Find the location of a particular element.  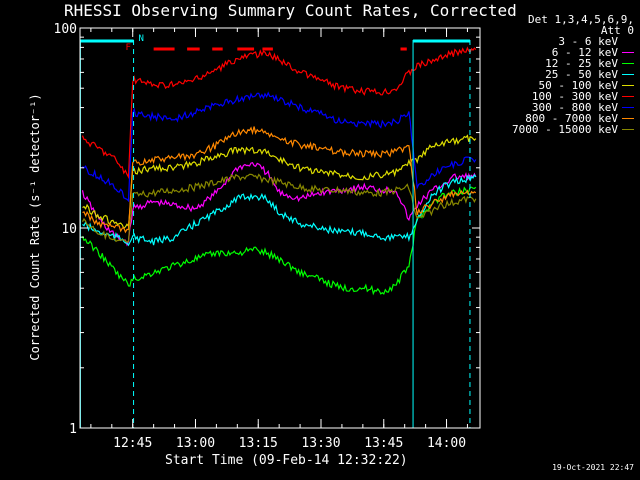

legend-label-4: 50 - 100 keV is located at coordinates (578, 85).